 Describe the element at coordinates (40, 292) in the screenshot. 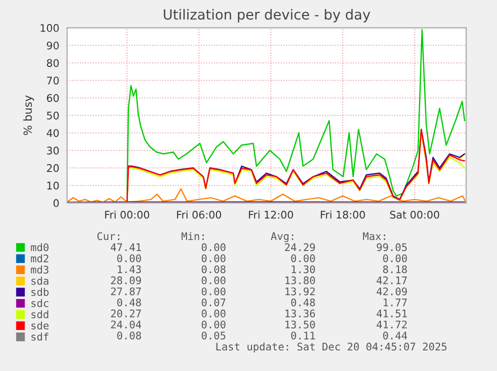

I see `legend-label: sdb` at that location.